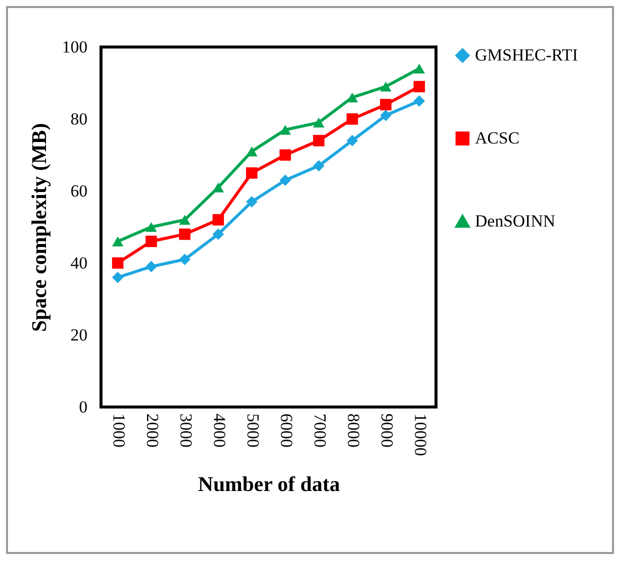 Image resolution: width=626 pixels, height=565 pixels. Describe the element at coordinates (79, 263) in the screenshot. I see `y-tick-label: 40` at that location.